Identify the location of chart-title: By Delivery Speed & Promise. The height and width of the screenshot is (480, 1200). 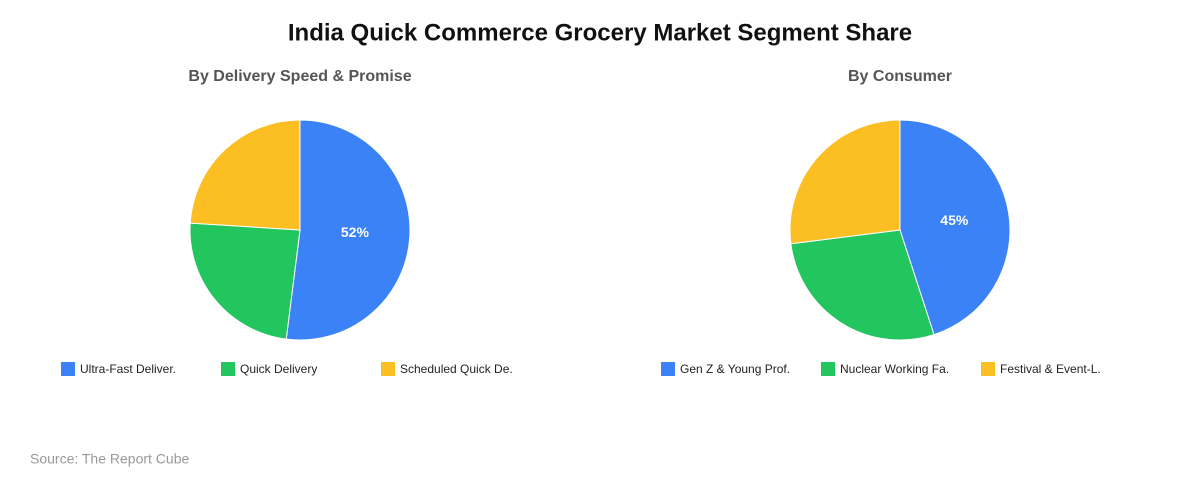
(299, 76).